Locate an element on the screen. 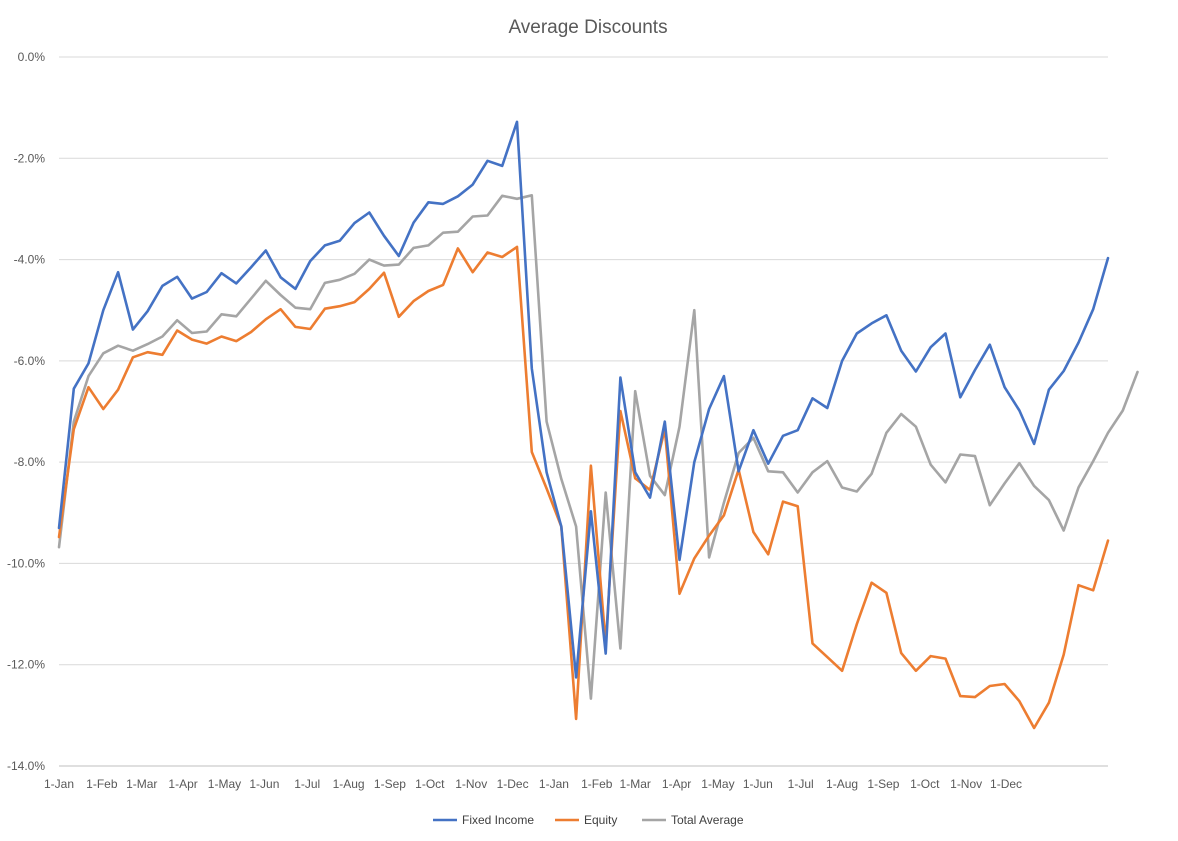 Image resolution: width=1178 pixels, height=841 pixels. legend-label-equity: Equity is located at coordinates (600, 820).